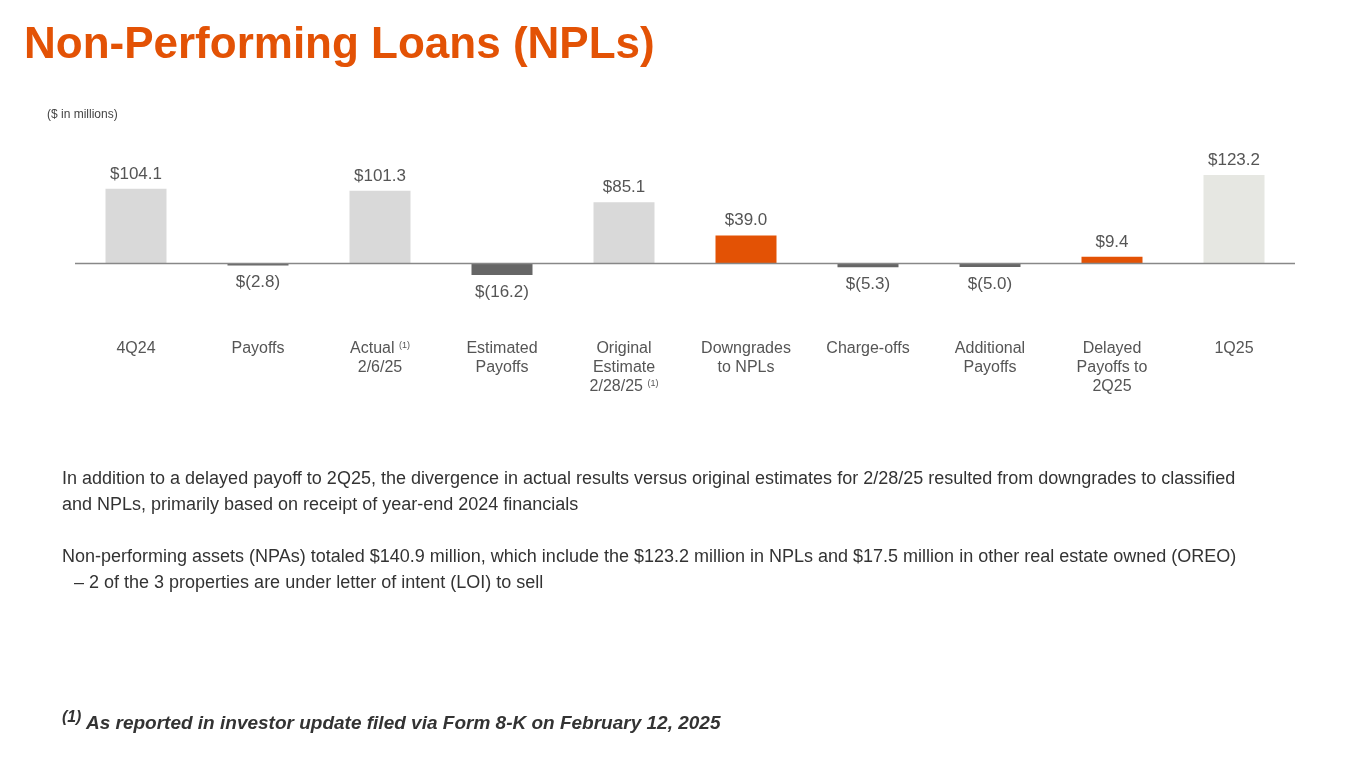 Image resolution: width=1365 pixels, height=768 pixels. I want to click on data-label: $(16.2), so click(502, 291).